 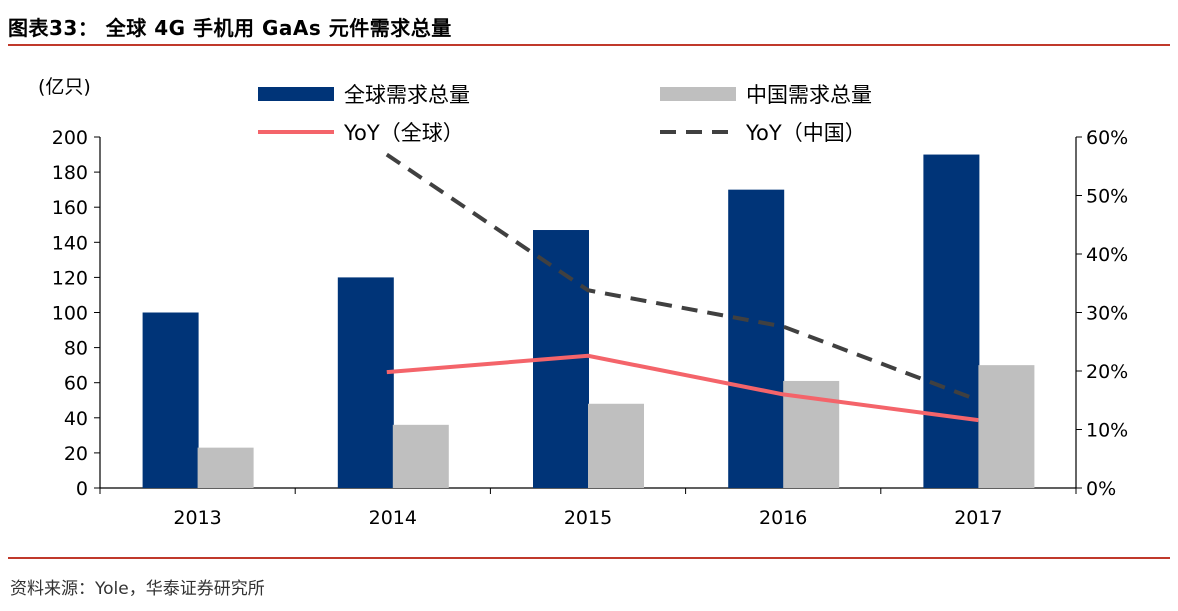 What do you see at coordinates (978, 518) in the screenshot?
I see `x-tick-label: 2017` at bounding box center [978, 518].